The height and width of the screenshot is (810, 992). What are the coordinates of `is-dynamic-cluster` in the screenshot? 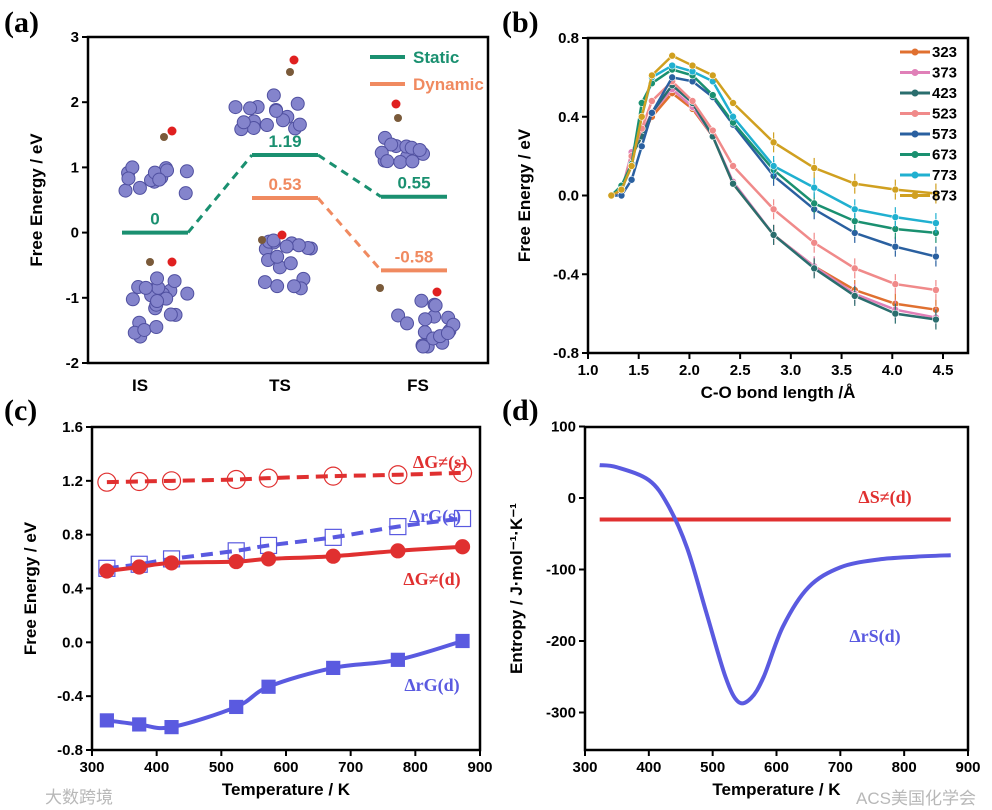 It's located at (160, 307).